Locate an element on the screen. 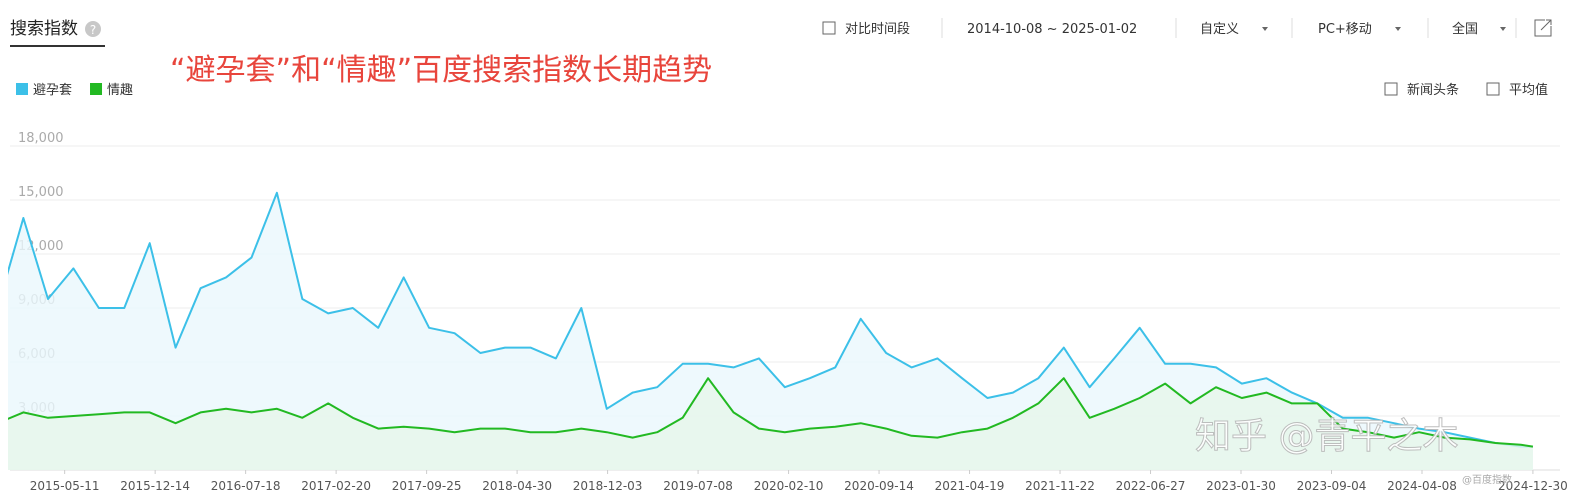 Image resolution: width=1574 pixels, height=504 pixels. series-line is located at coordinates (771, 412).